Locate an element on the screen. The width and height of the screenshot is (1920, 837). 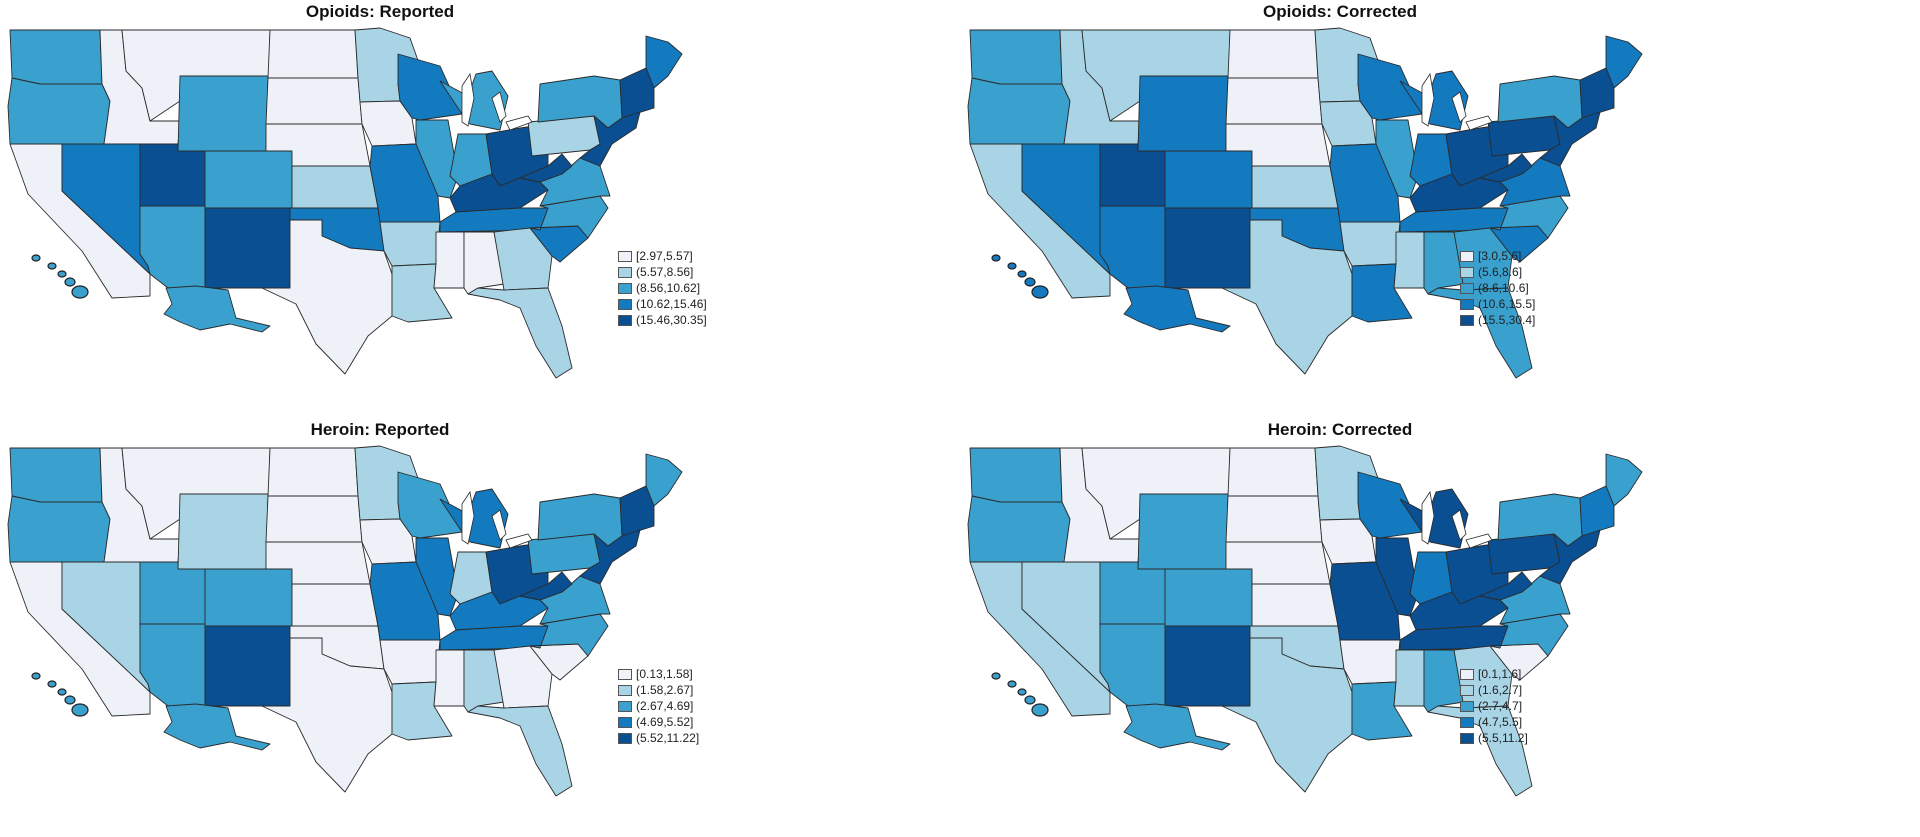
legend-item: [2.97,5.57] is located at coordinates (662, 256).